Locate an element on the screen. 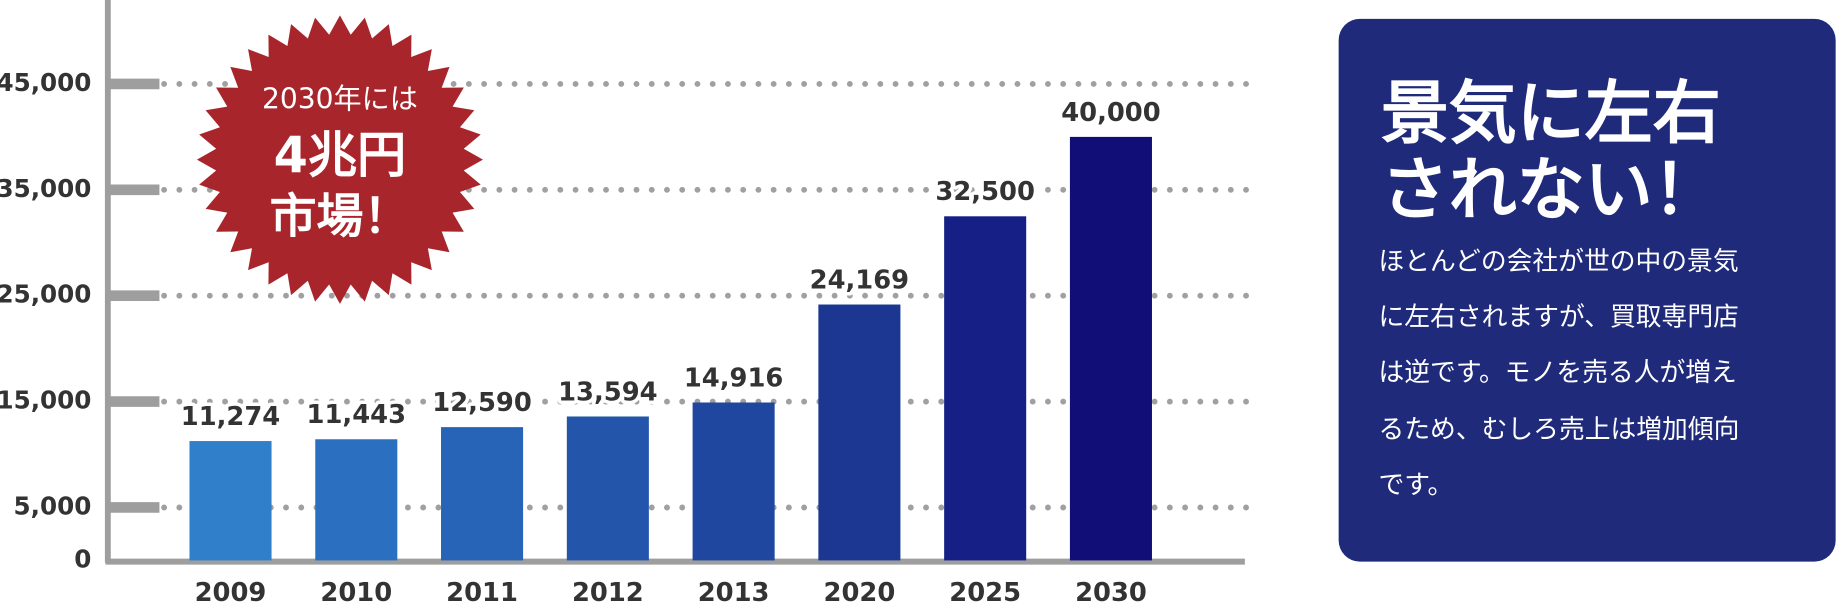 The height and width of the screenshot is (616, 1838). value-label: 32,500 is located at coordinates (984, 192).